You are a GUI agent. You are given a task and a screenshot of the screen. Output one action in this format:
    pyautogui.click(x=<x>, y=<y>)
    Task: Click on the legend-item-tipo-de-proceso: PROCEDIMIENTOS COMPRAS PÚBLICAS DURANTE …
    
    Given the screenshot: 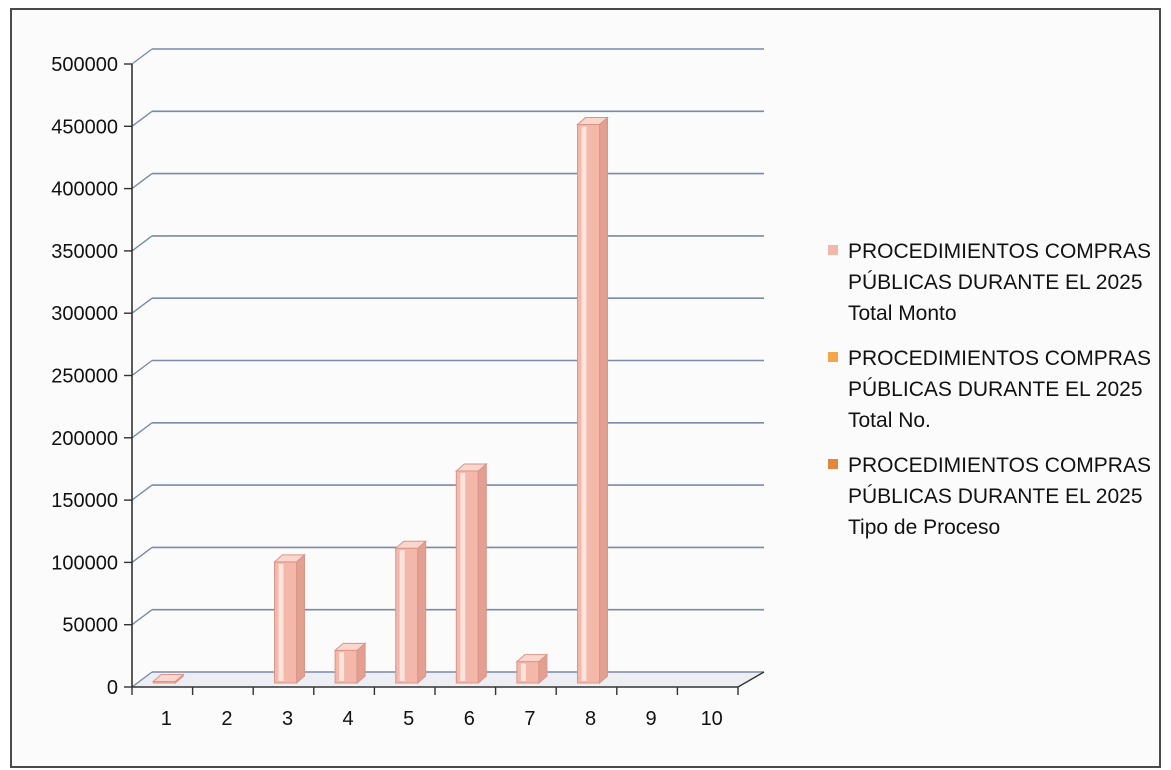 What is the action you would take?
    pyautogui.click(x=998, y=496)
    